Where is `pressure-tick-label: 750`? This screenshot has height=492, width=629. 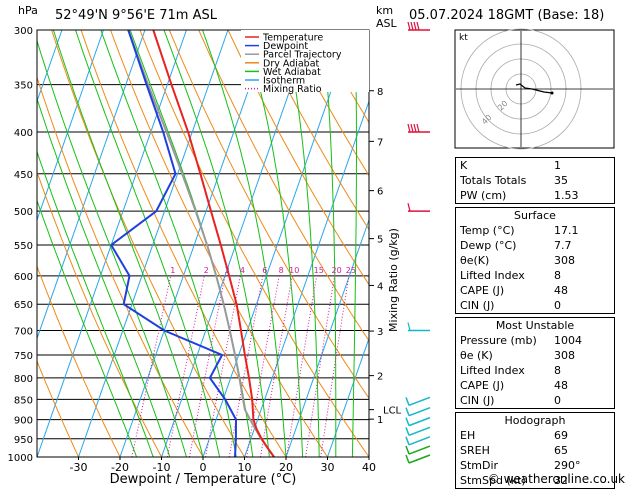 pressure-tick-label: 750 is located at coordinates (23, 356).